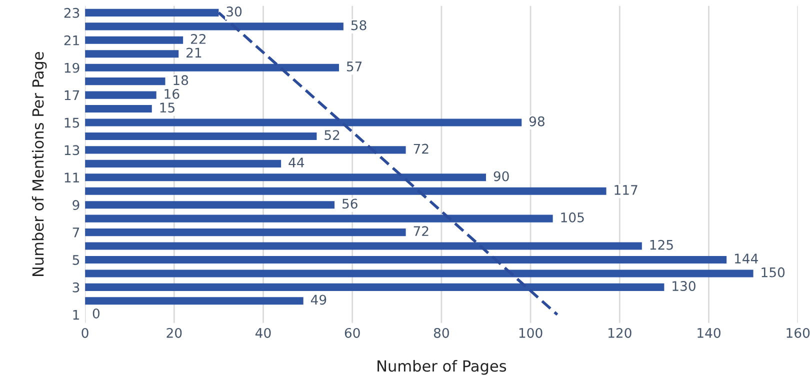  What do you see at coordinates (661, 245) in the screenshot?
I see `data-label: 125` at bounding box center [661, 245].